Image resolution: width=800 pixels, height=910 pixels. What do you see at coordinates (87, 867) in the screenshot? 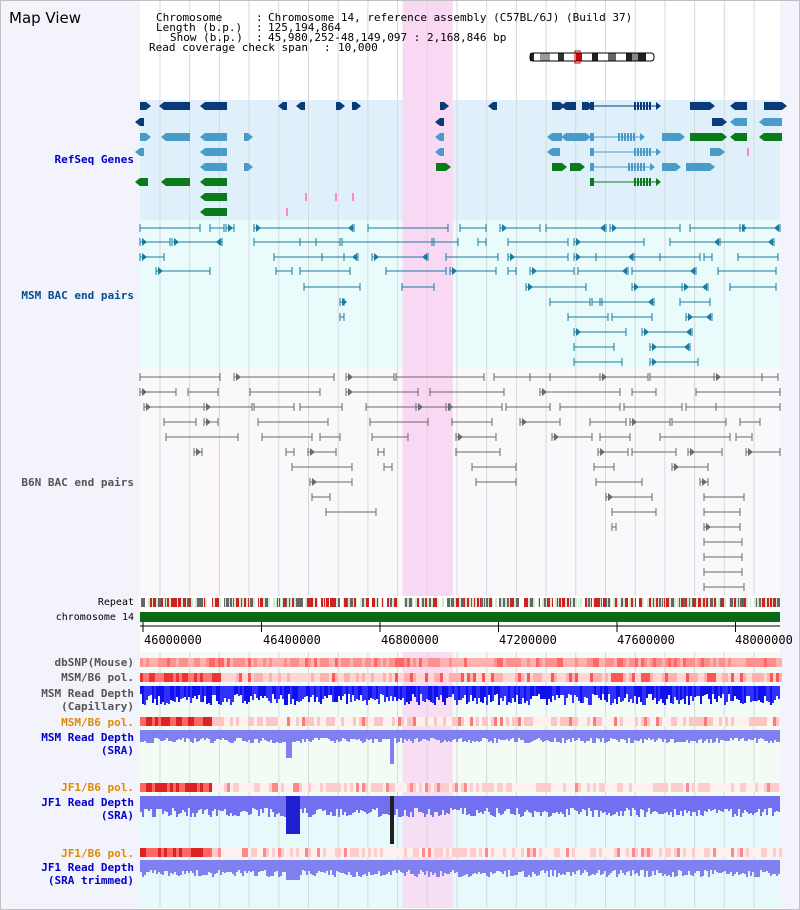
I see `track-label-jf1-trim: JF1 Read Depth` at bounding box center [87, 867].